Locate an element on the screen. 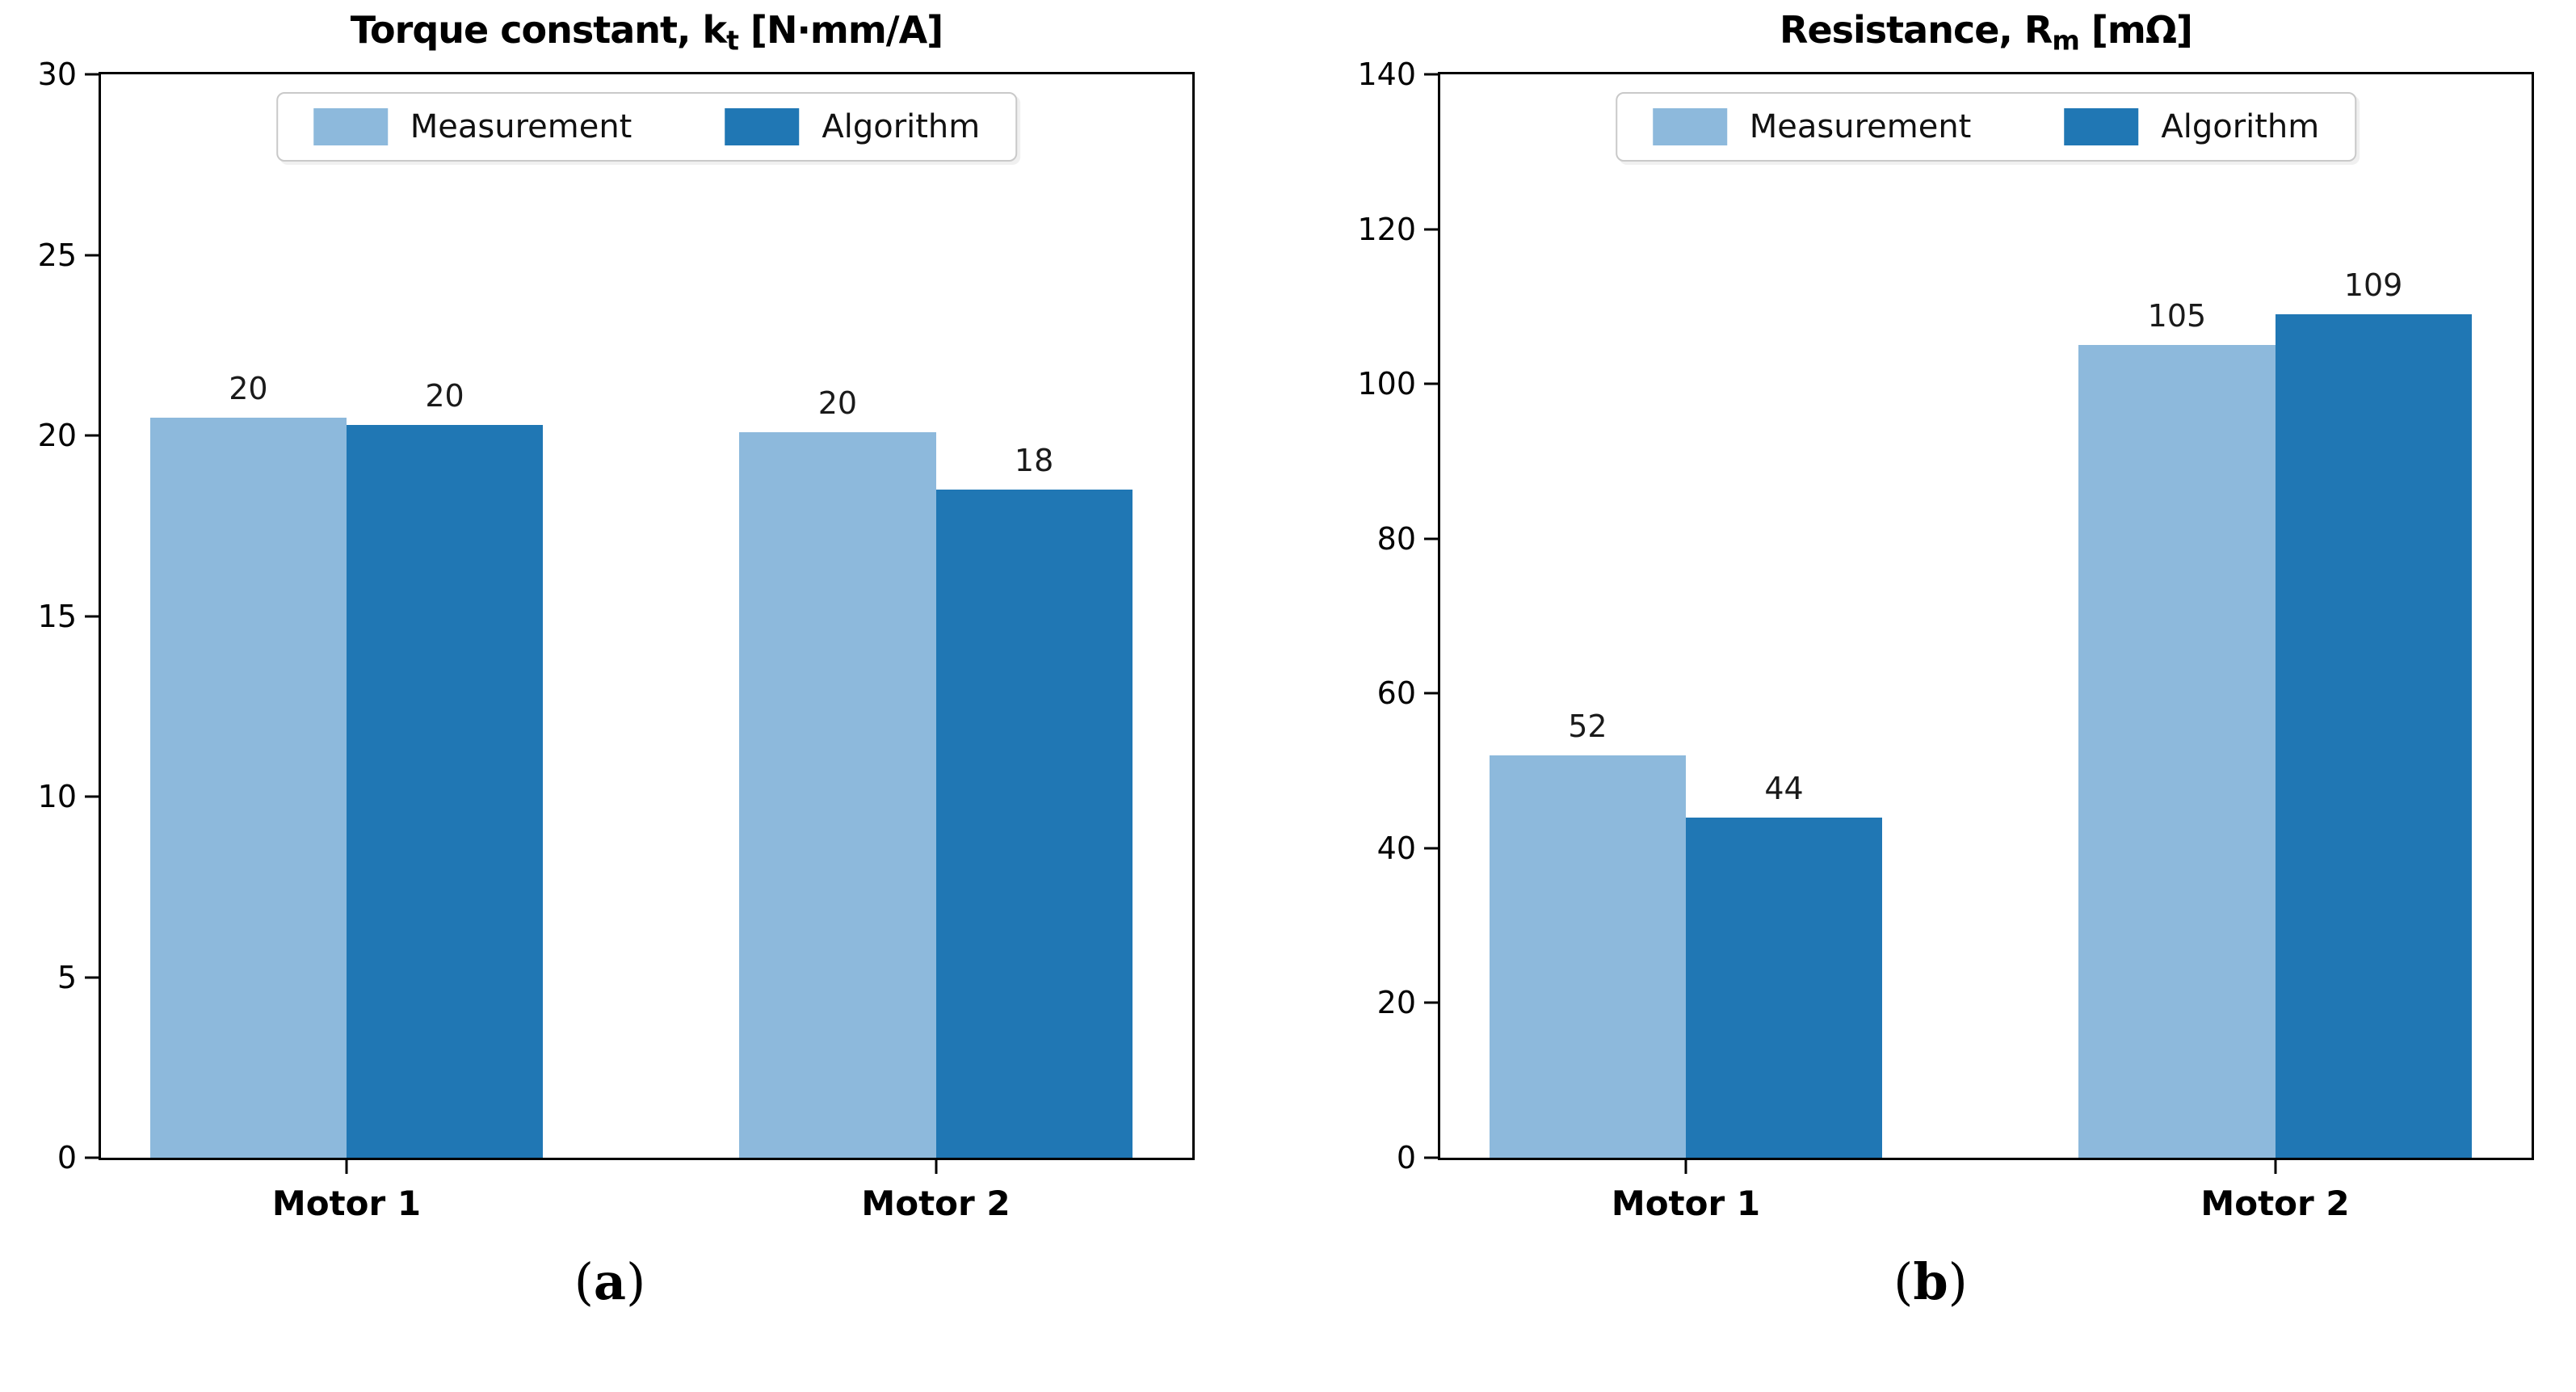 This screenshot has height=1392, width=2576. y-tick-label: 40 is located at coordinates (1396, 848).